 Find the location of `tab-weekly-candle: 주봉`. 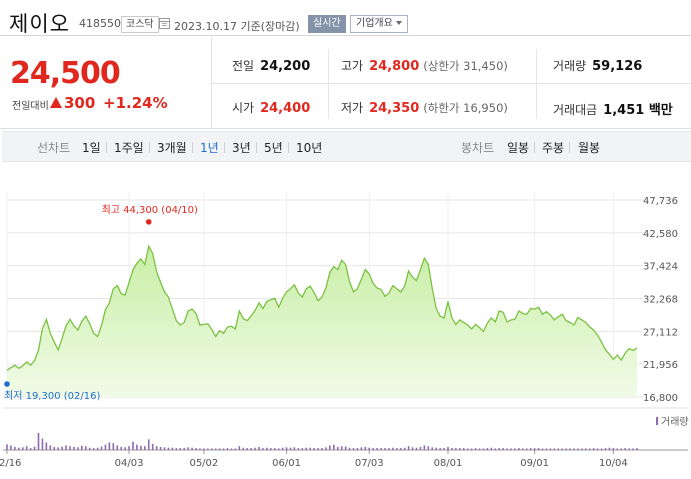

tab-weekly-candle: 주봉 is located at coordinates (553, 148).